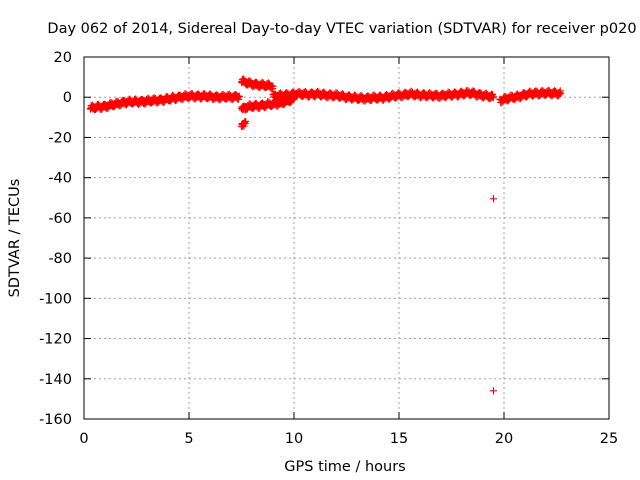  I want to click on y-tick-label: -40, so click(60, 179).